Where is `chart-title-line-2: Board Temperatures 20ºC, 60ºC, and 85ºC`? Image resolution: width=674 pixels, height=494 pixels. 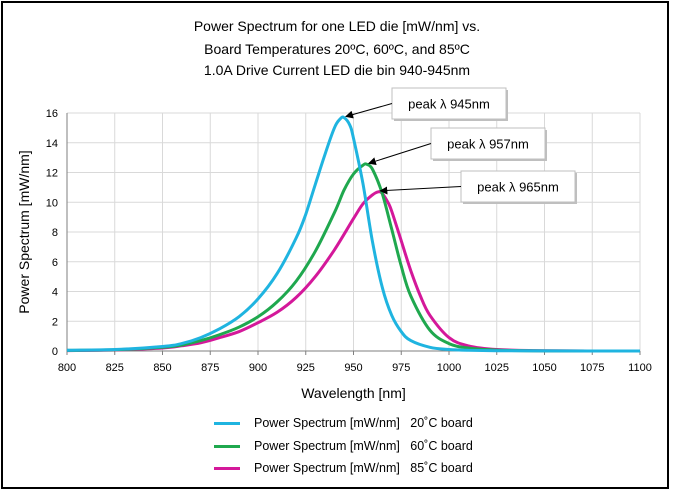
chart-title-line-2: Board Temperatures 20ºC, 60ºC, and 85ºC is located at coordinates (337, 49).